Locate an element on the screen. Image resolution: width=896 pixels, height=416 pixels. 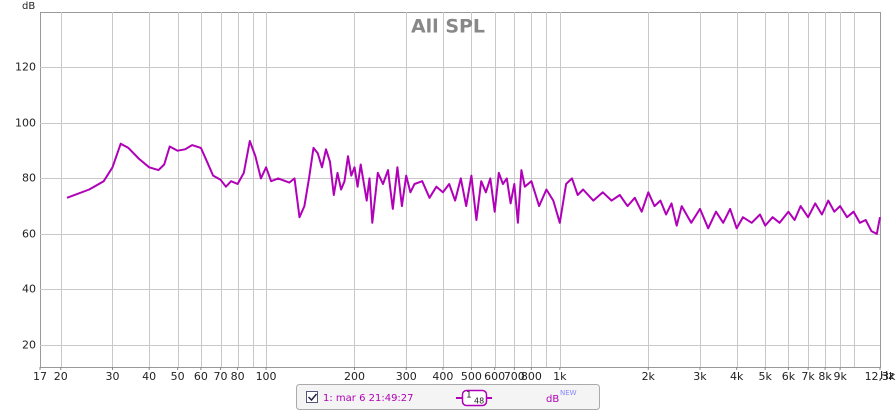
legend-smoothing-box is located at coordinates (474, 398).